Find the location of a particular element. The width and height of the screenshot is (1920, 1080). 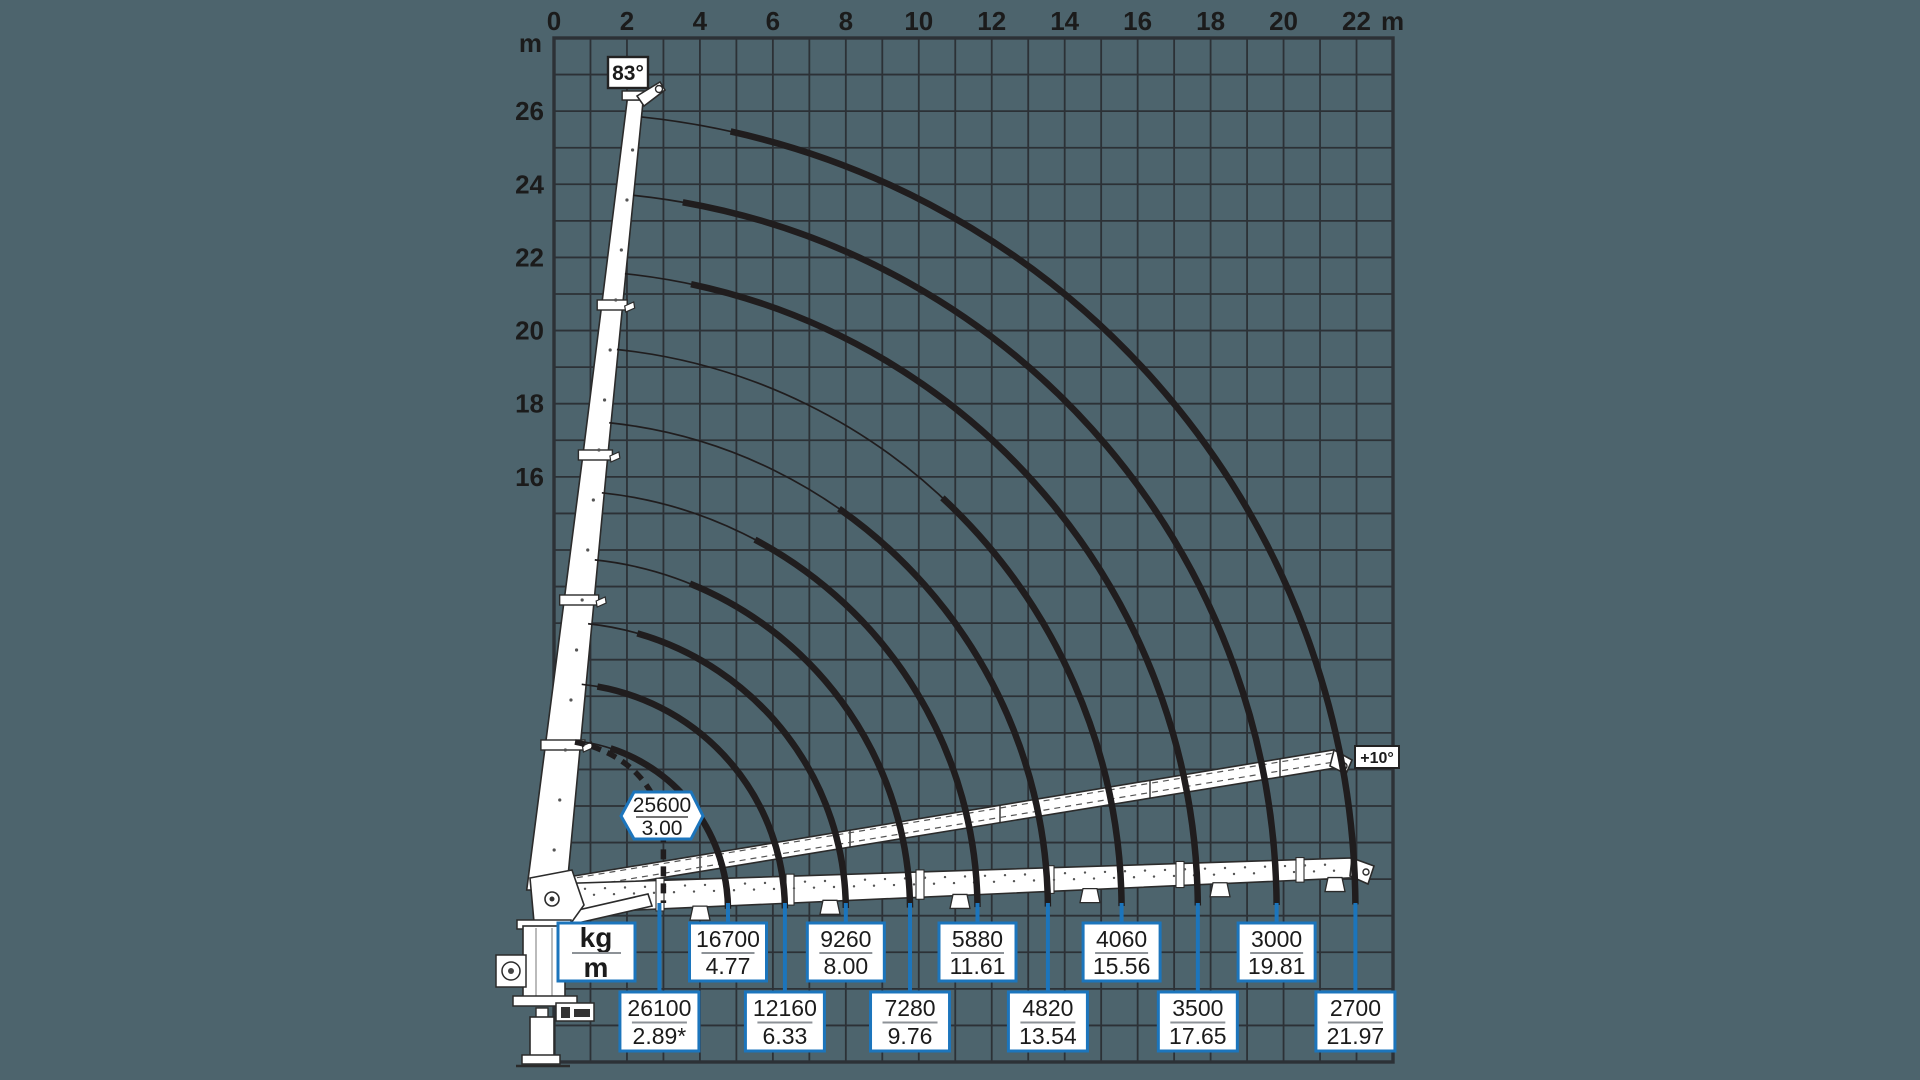

load-value: 12160 is located at coordinates (785, 1008).